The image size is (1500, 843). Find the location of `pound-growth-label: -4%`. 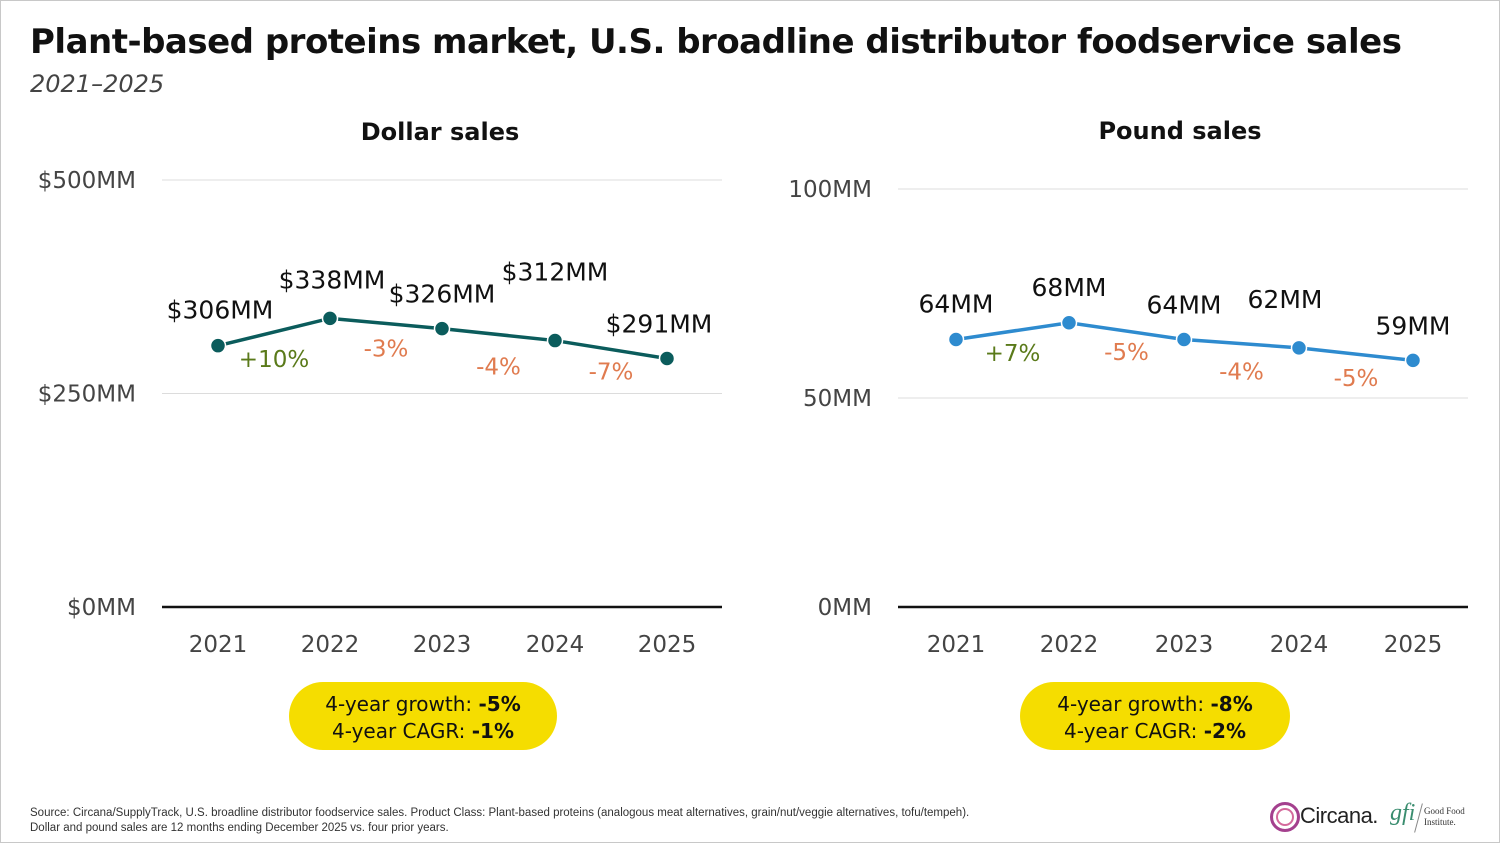

pound-growth-label: -4% is located at coordinates (1241, 373).